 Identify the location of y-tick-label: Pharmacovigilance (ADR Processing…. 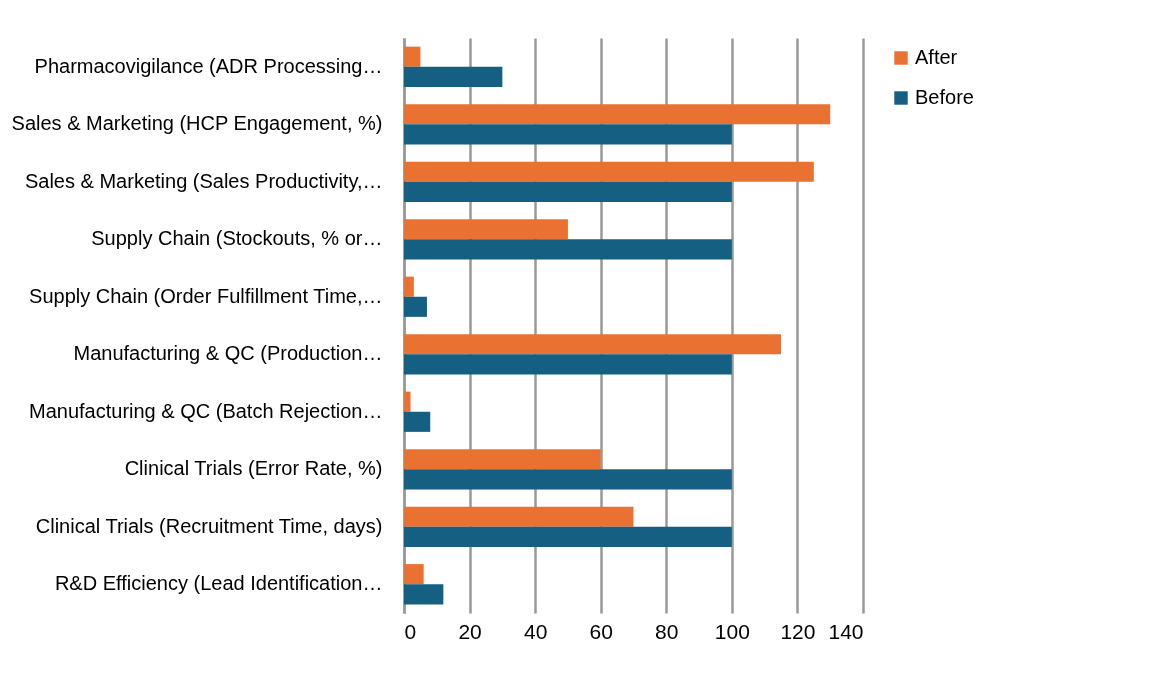
(208, 65).